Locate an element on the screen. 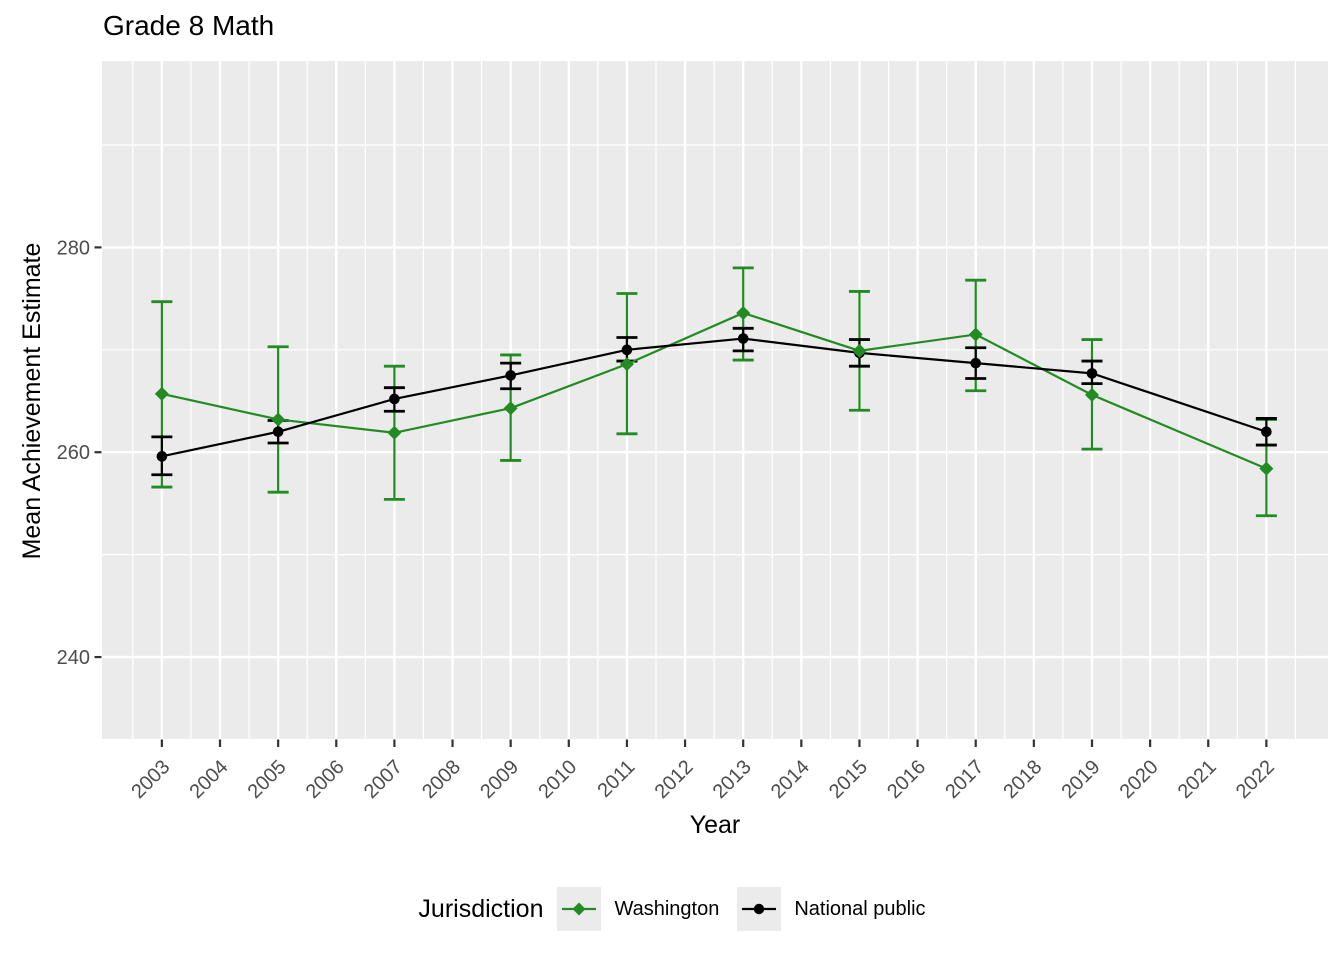  legend-circle-icon is located at coordinates (759, 909).